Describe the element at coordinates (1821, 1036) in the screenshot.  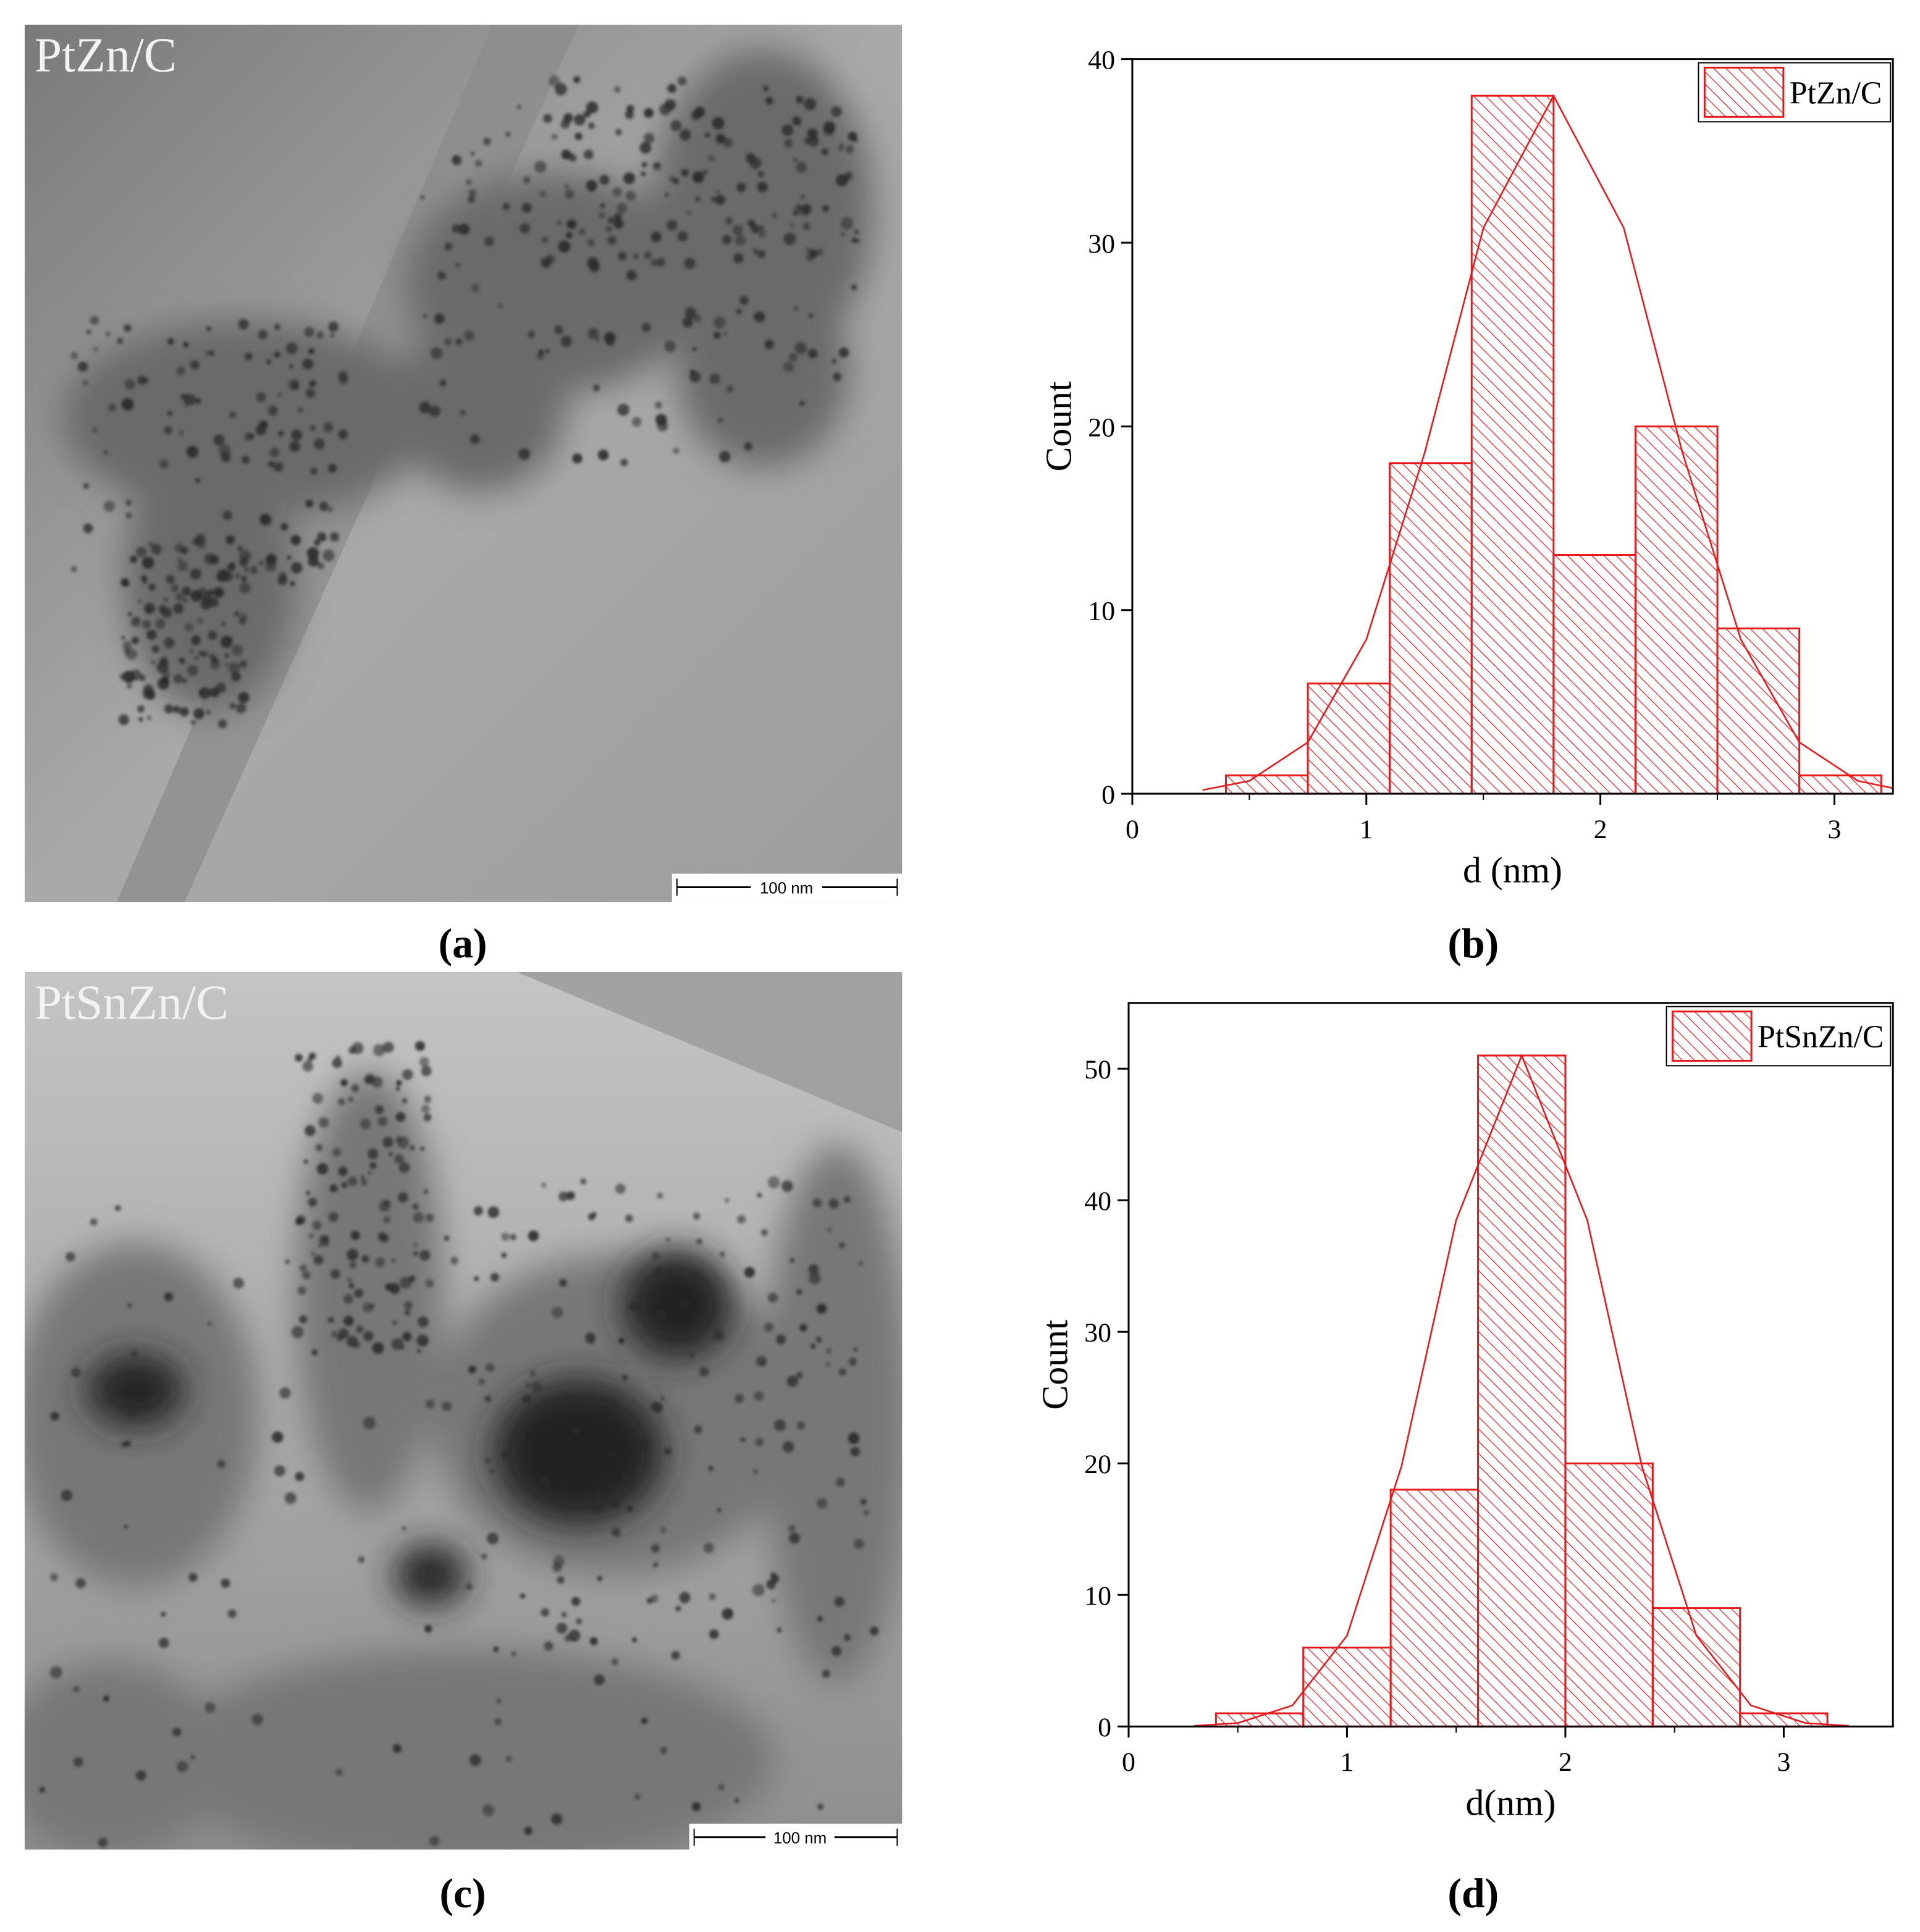
I see `legend-label: PtSnZn/C` at that location.